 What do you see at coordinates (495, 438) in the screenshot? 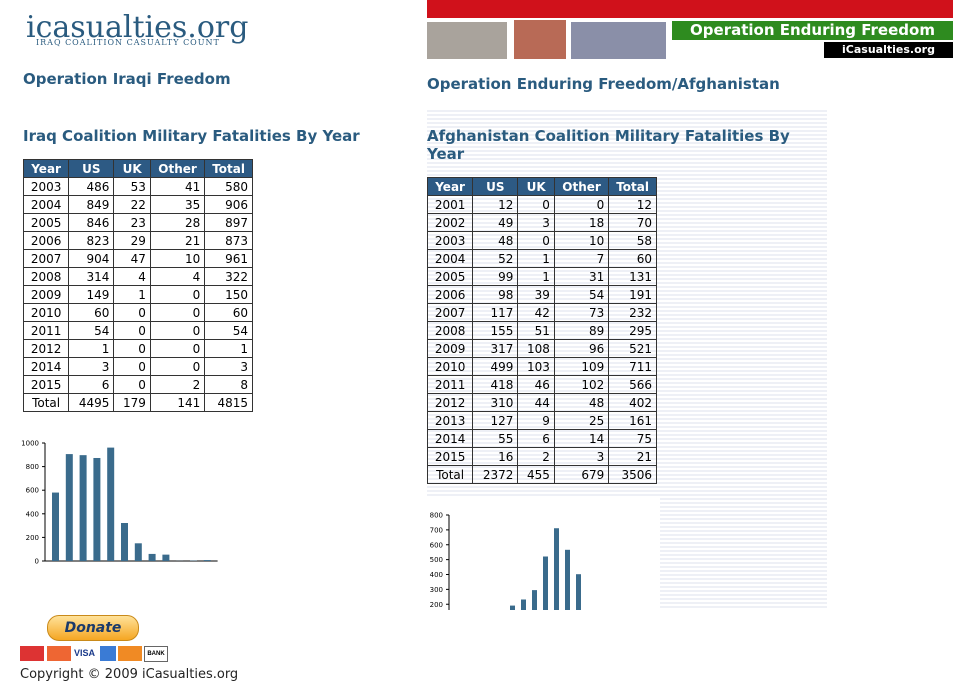
I see `cell: 55` at bounding box center [495, 438].